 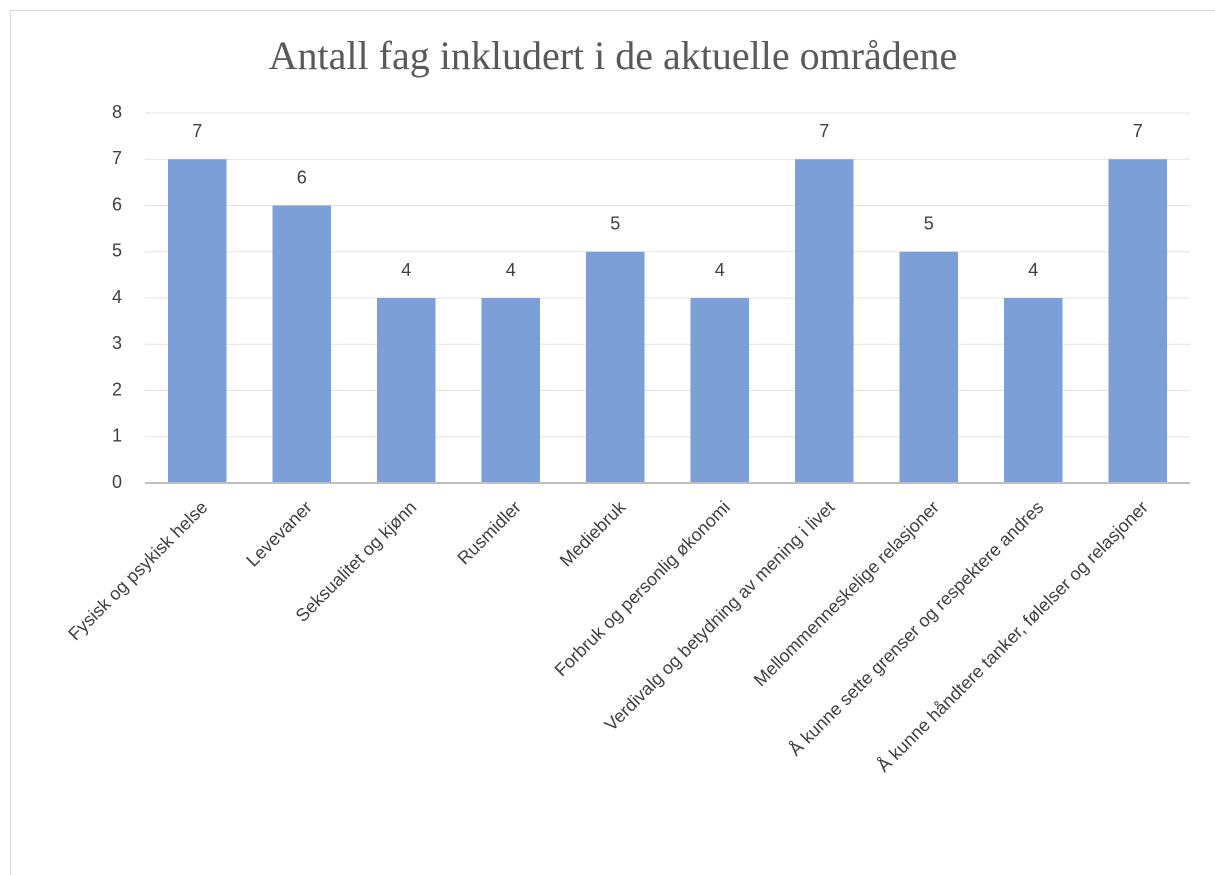 What do you see at coordinates (117, 297) in the screenshot?
I see `y-tick-label: 4` at bounding box center [117, 297].